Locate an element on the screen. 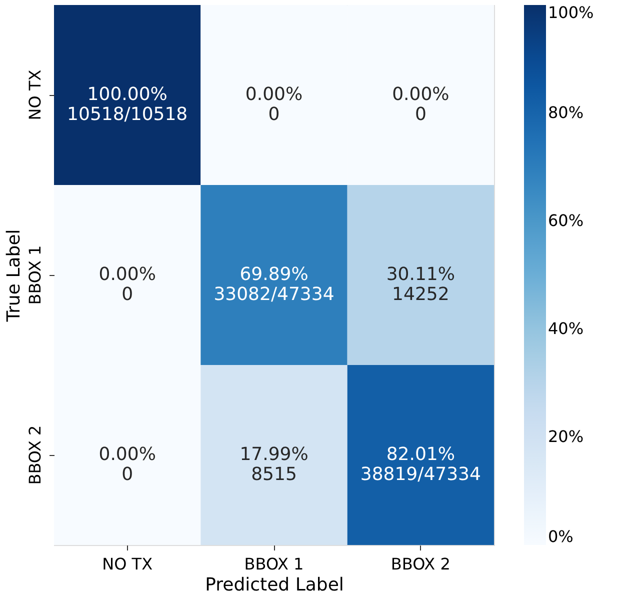 Image resolution: width=619 pixels, height=605 pixels. data-label: 82.01% 38819/47334 is located at coordinates (420, 464).